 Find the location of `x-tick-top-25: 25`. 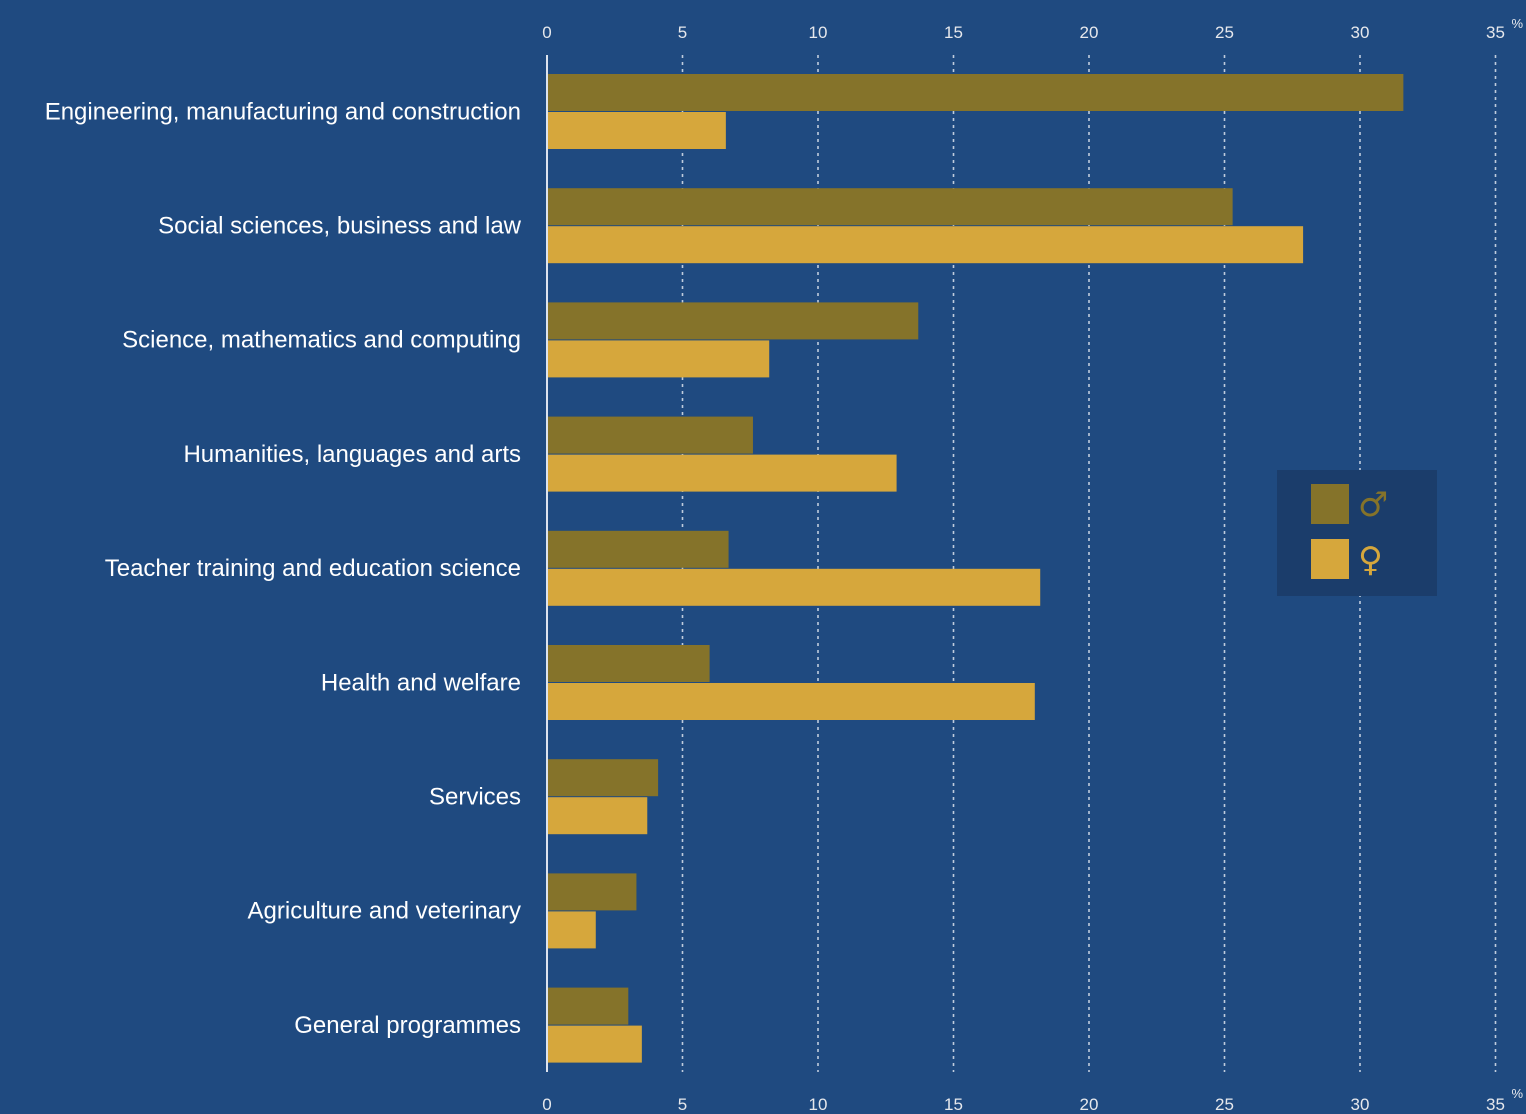

x-tick-top-25: 25 is located at coordinates (1224, 32).